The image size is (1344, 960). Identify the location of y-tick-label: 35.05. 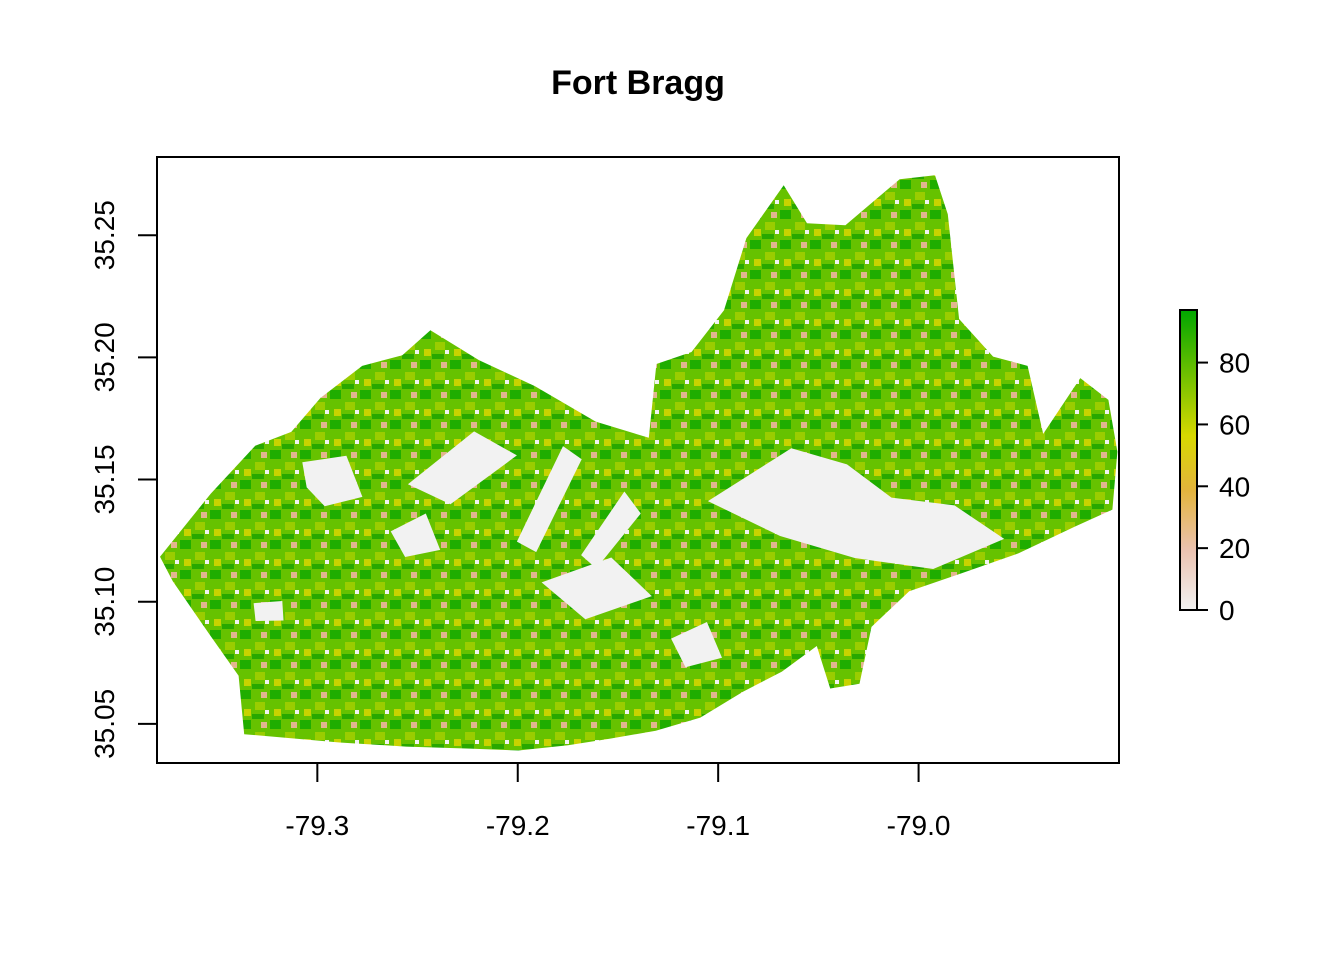
(104, 724).